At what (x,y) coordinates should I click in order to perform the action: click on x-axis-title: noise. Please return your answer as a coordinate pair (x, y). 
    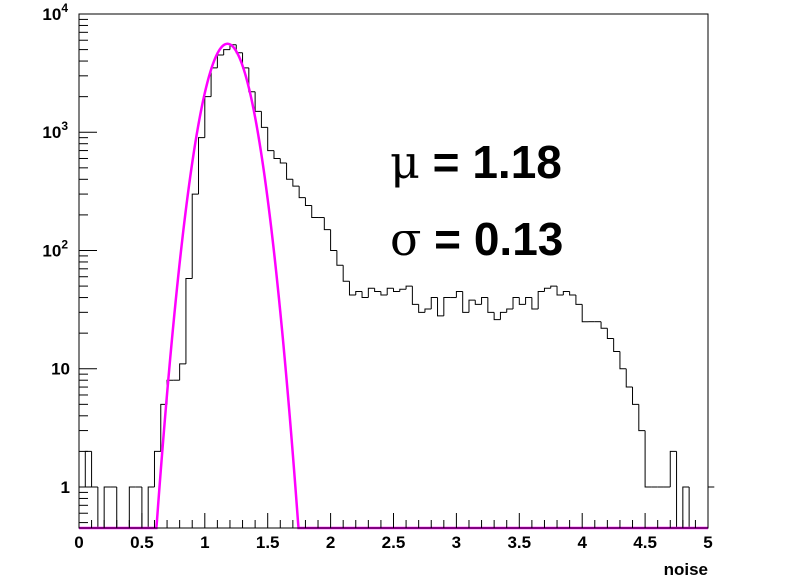
    Looking at the image, I should click on (686, 569).